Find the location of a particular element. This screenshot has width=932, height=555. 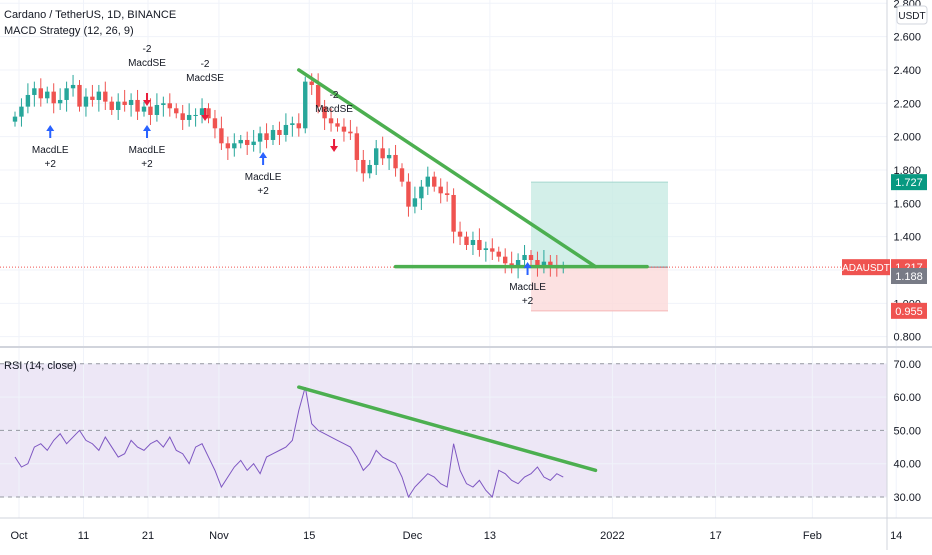

entry-price-label: 1.188 is located at coordinates (909, 277).